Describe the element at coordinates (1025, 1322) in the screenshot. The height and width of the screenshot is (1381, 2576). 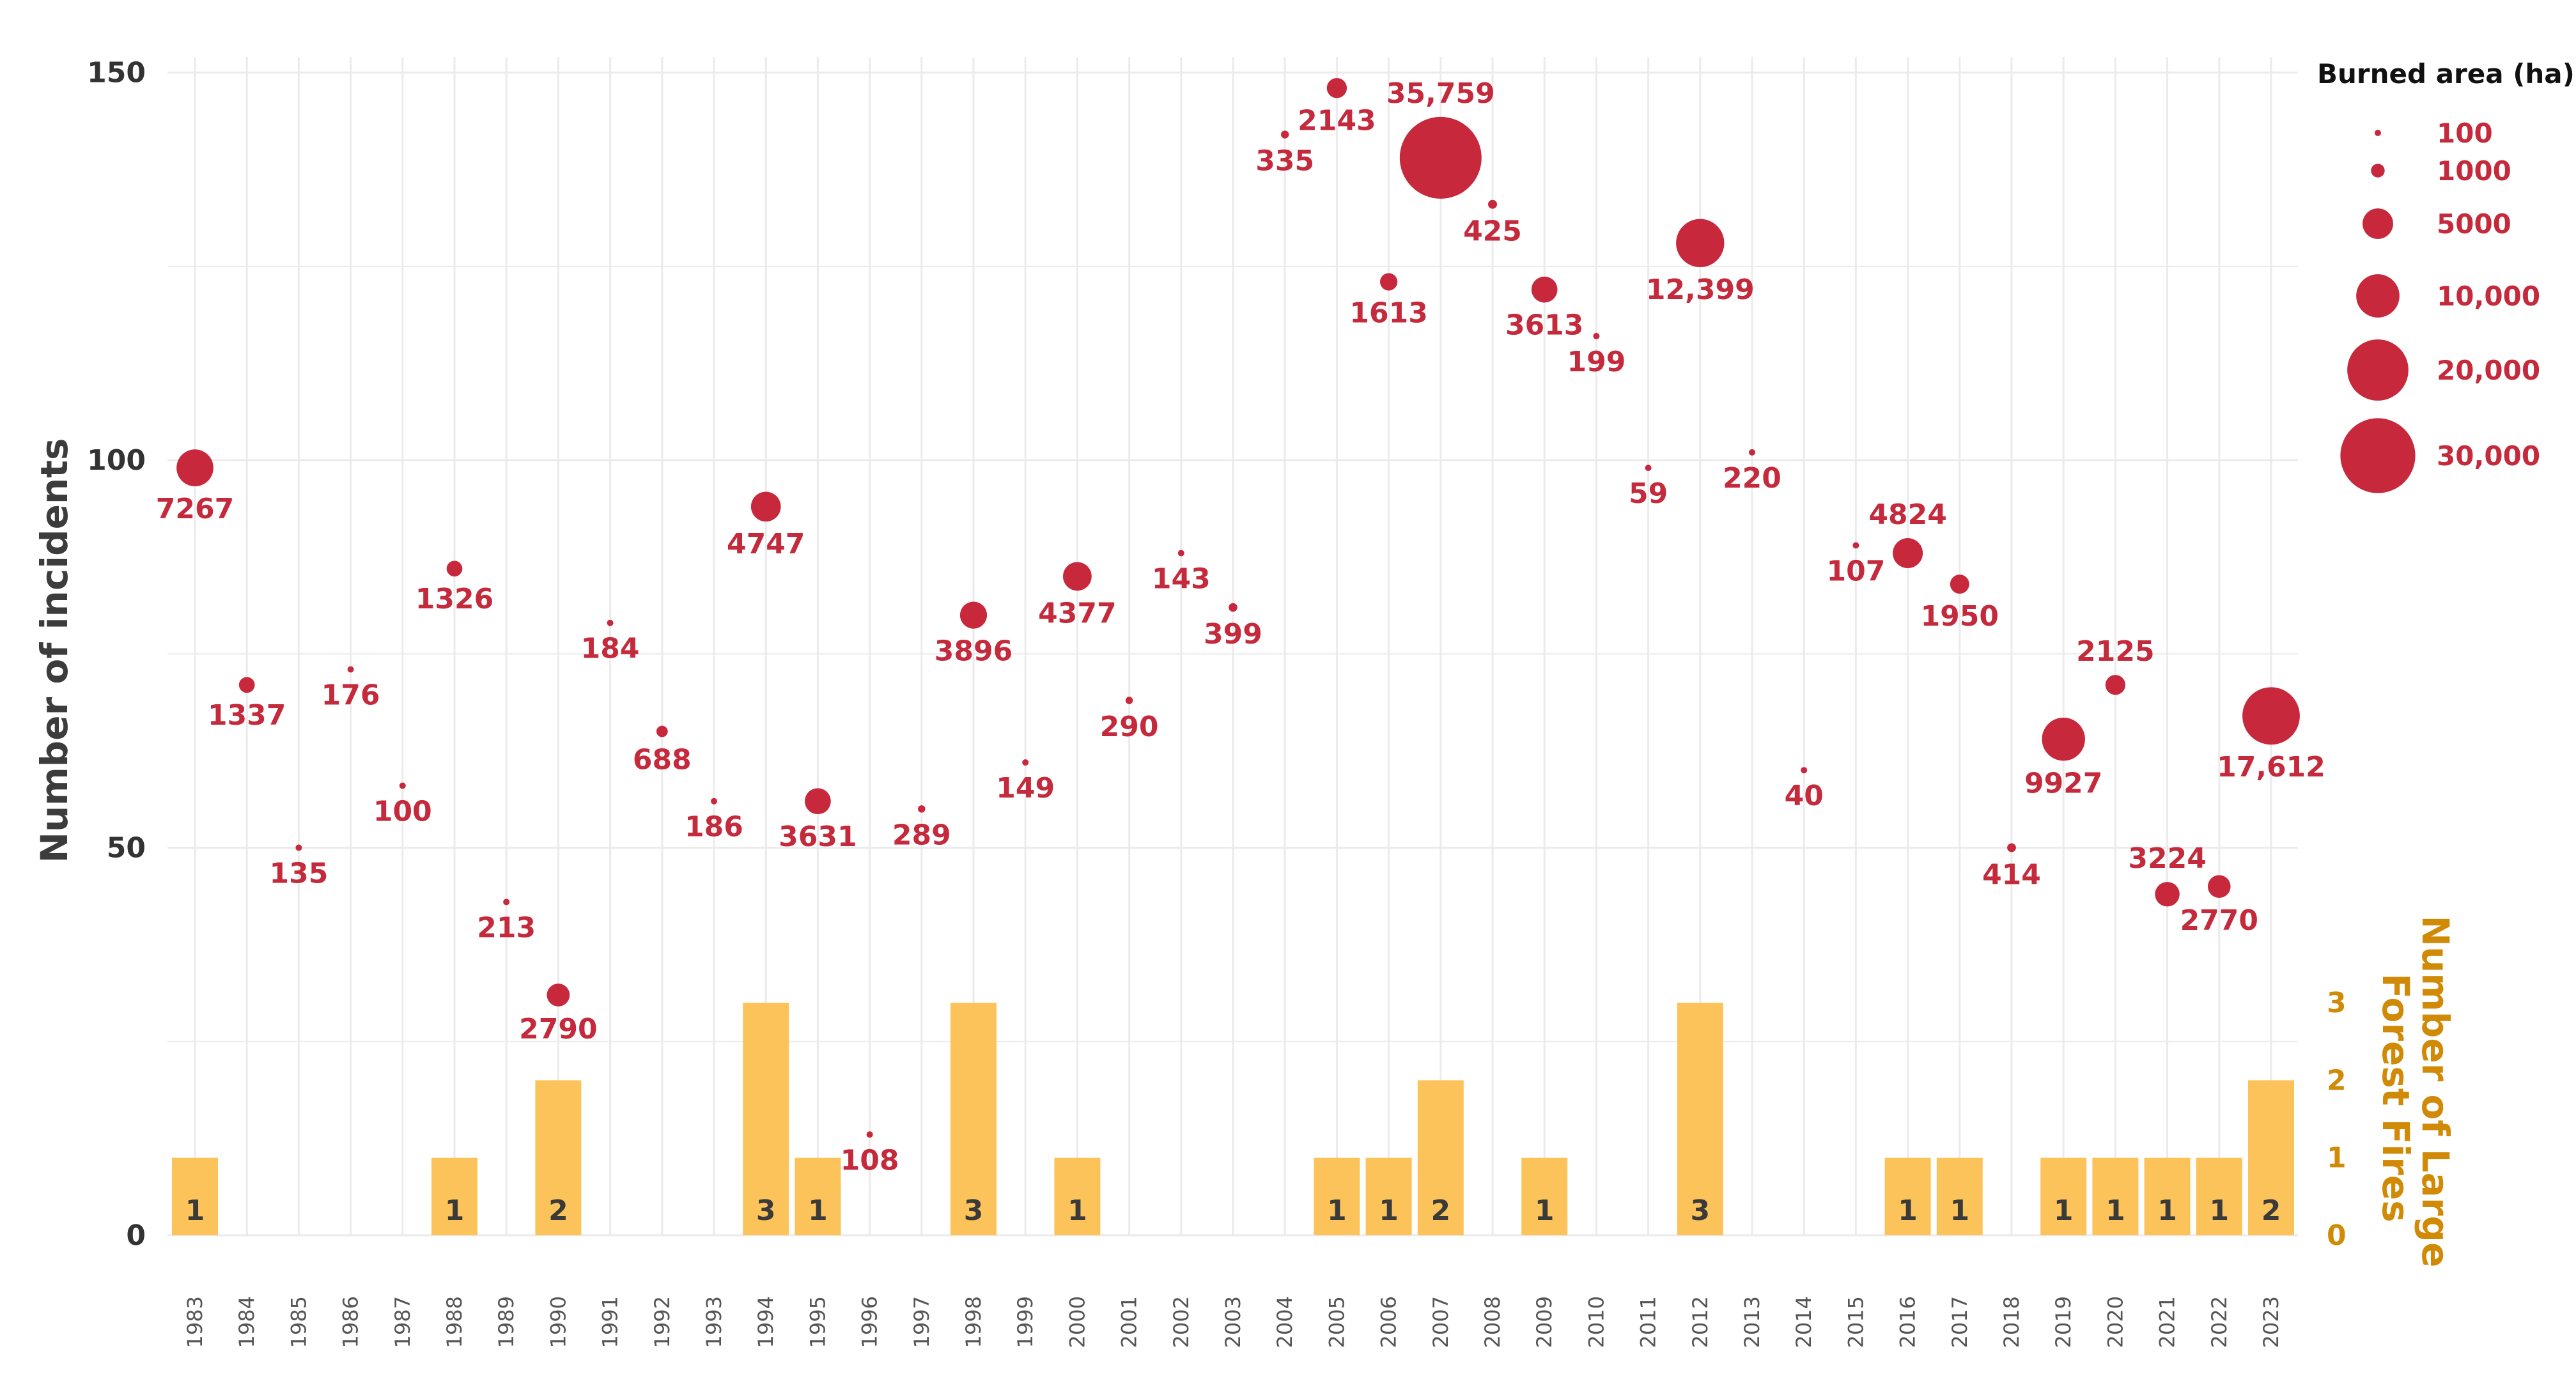
I see `x-tick-label: 1999` at that location.